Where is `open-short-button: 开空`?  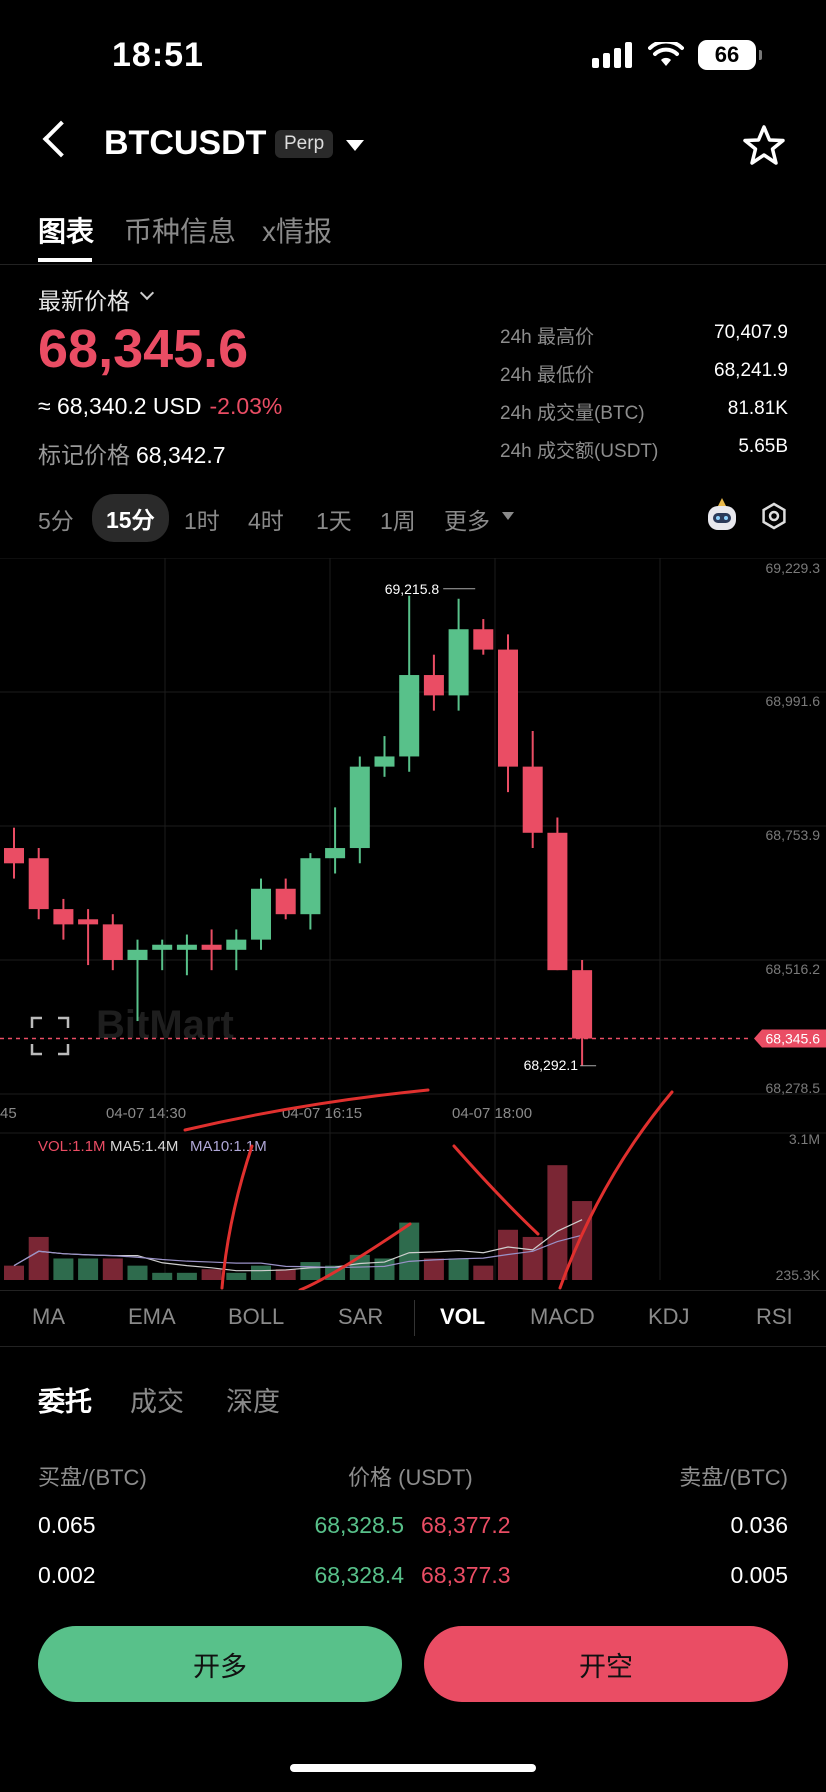
open-short-button: 开空 is located at coordinates (606, 1664).